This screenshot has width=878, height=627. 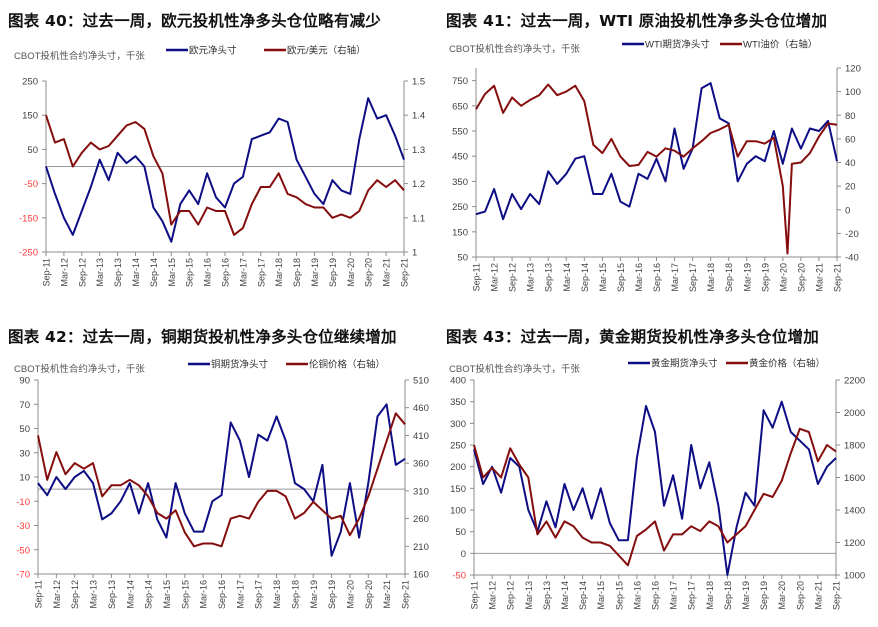 I want to click on right-tick-label: 40, so click(x=850, y=163).